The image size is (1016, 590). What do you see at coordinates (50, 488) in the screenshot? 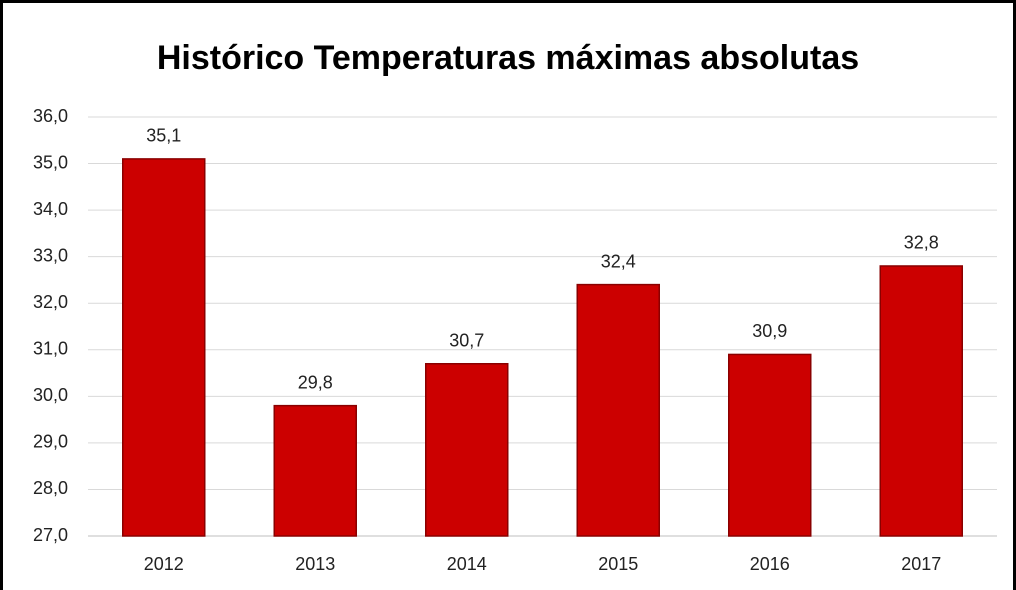
I see `y-tick-label: 28,0` at bounding box center [50, 488].